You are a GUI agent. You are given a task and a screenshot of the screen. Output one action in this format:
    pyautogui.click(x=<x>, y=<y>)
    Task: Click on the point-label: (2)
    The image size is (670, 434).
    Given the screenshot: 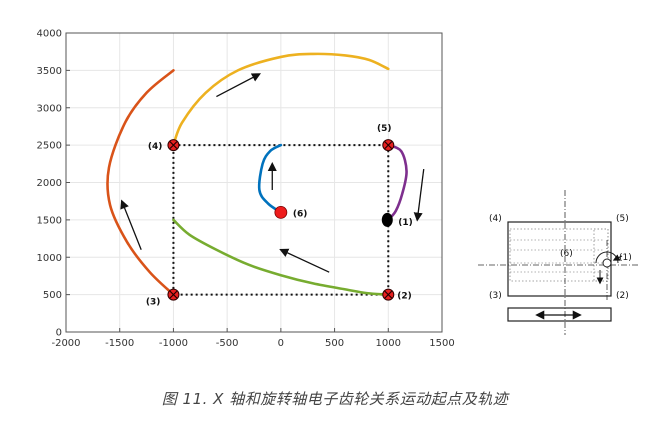 What is the action you would take?
    pyautogui.click(x=404, y=297)
    